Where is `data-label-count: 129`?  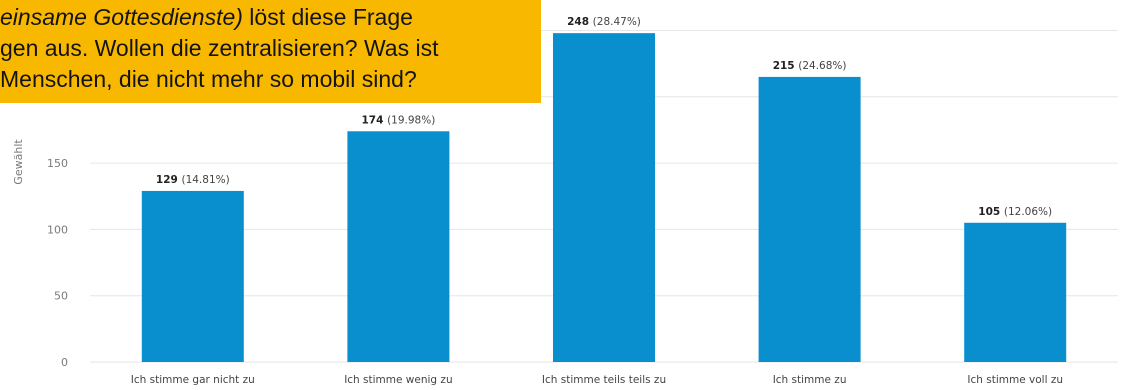 data-label-count: 129 is located at coordinates (169, 180).